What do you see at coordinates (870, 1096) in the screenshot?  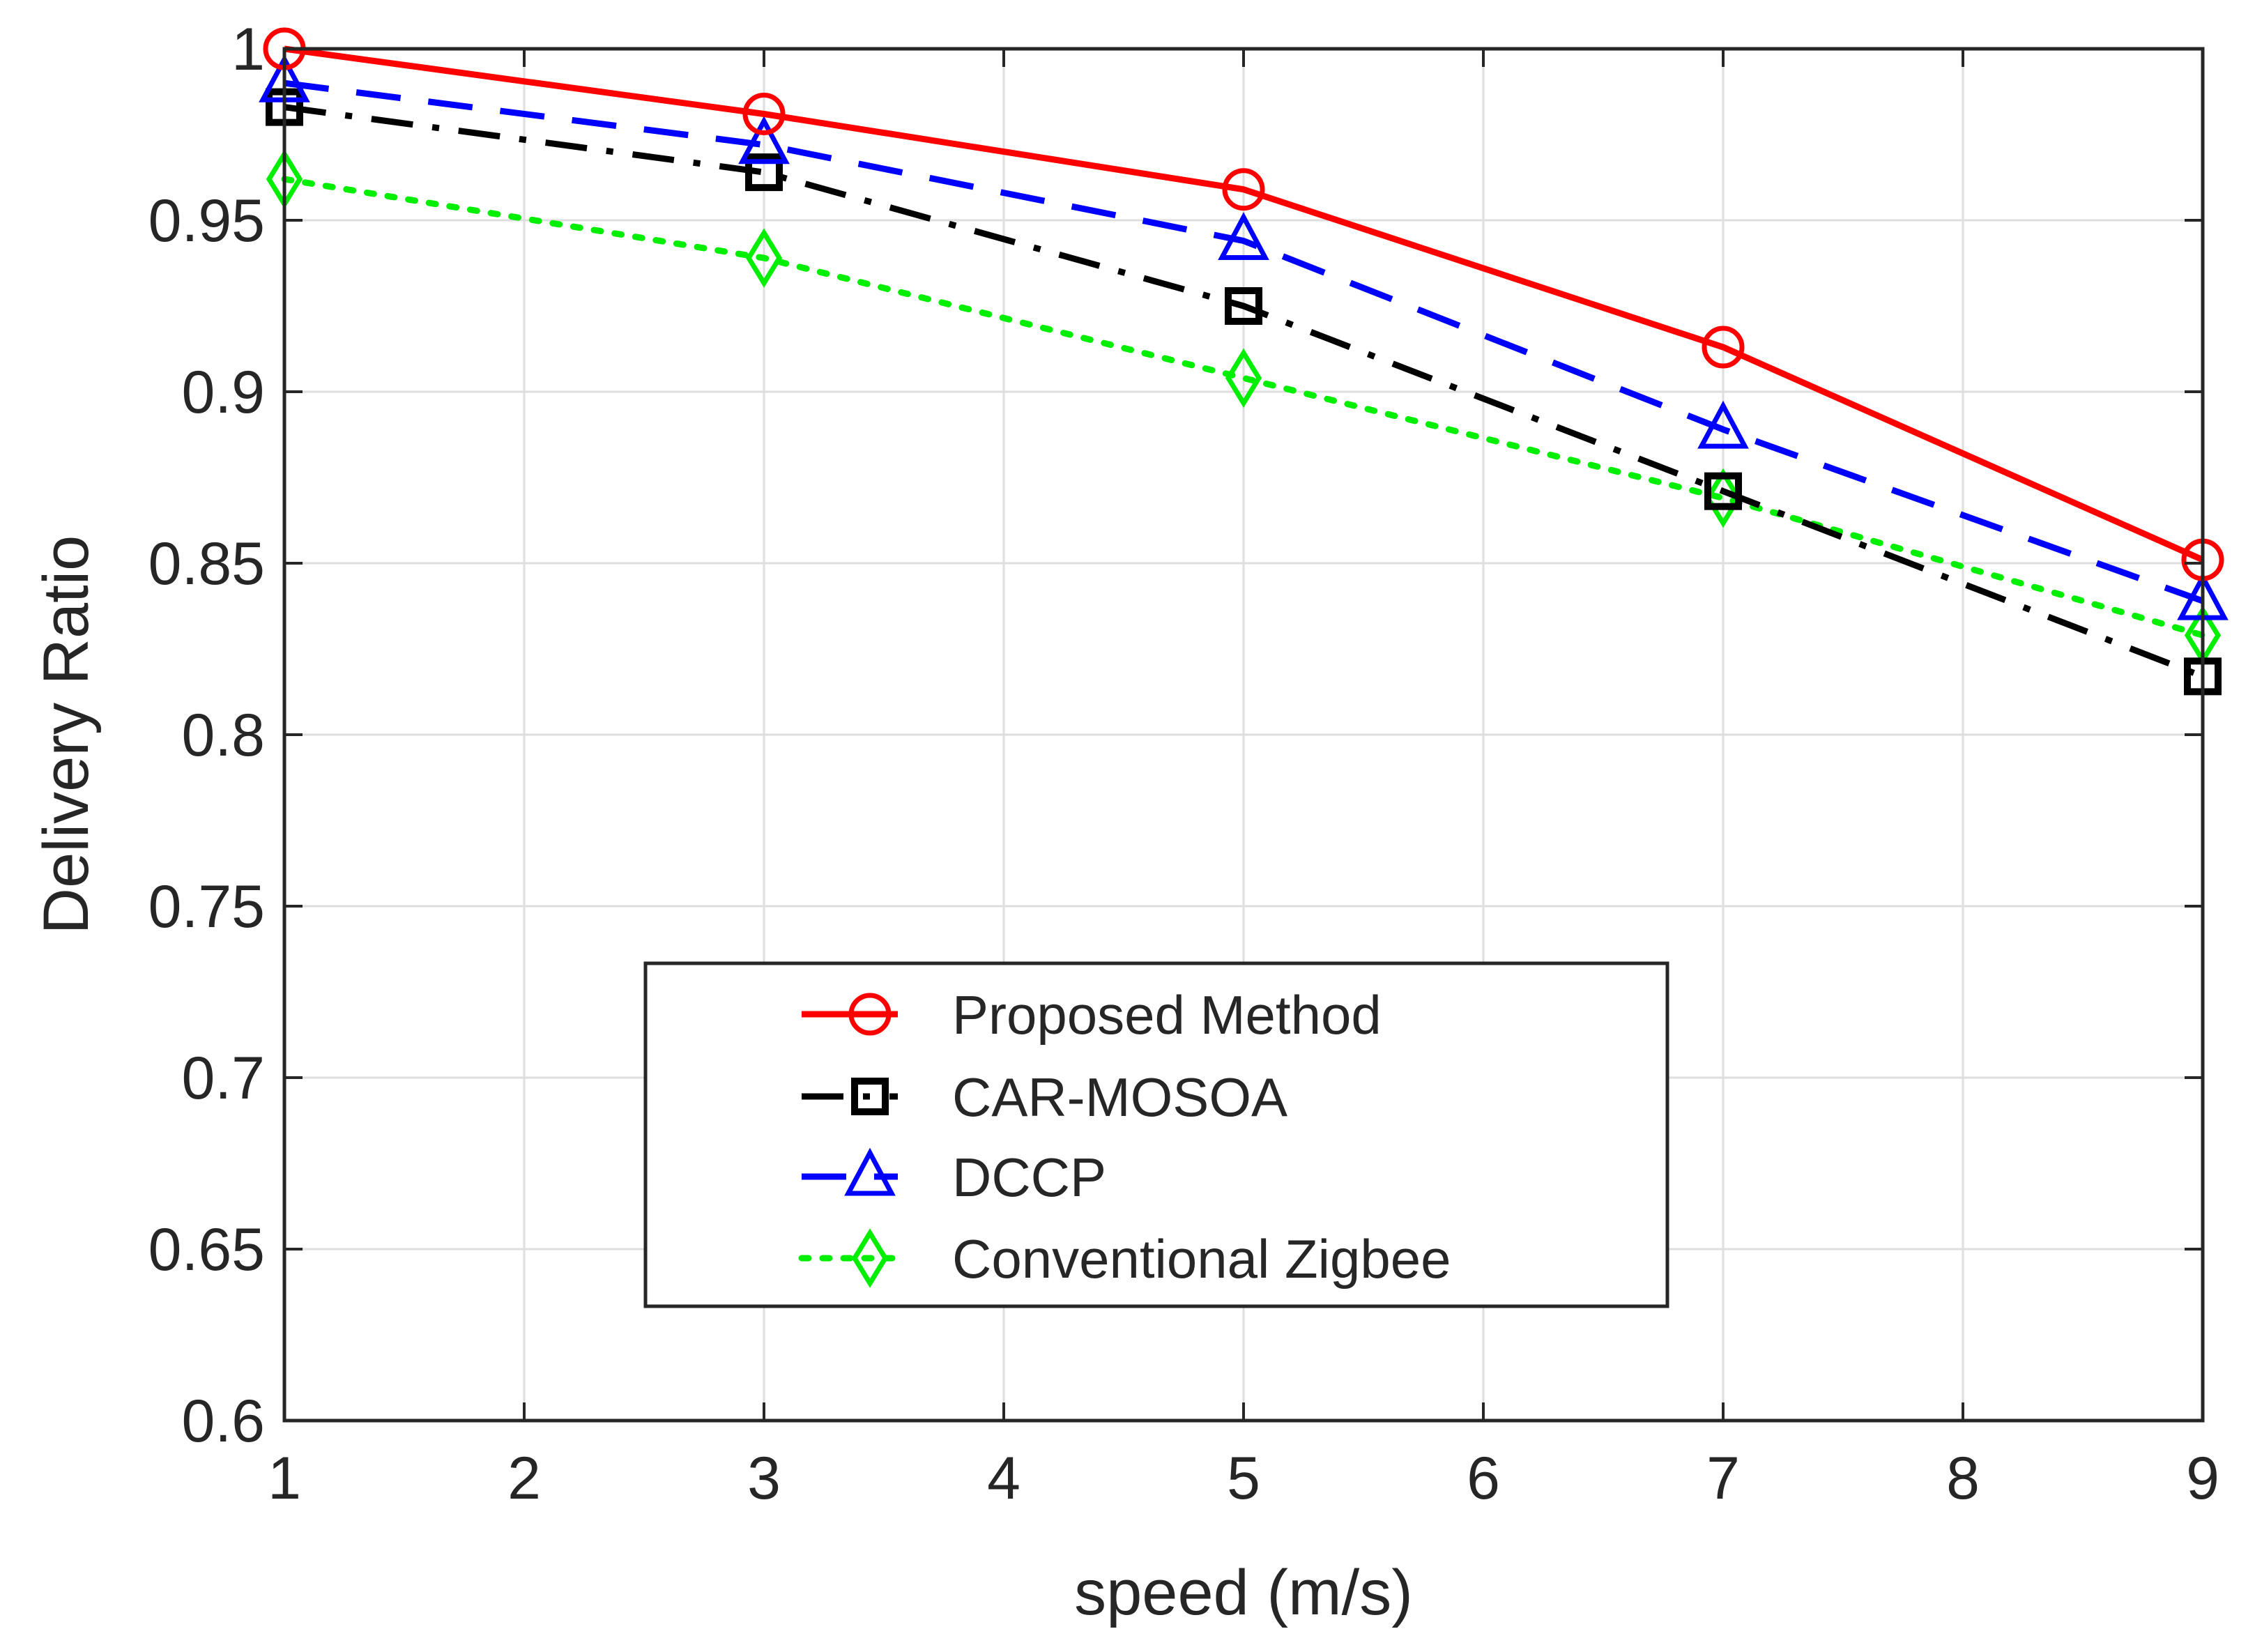 I see `legend-marker-car-mosoa` at bounding box center [870, 1096].